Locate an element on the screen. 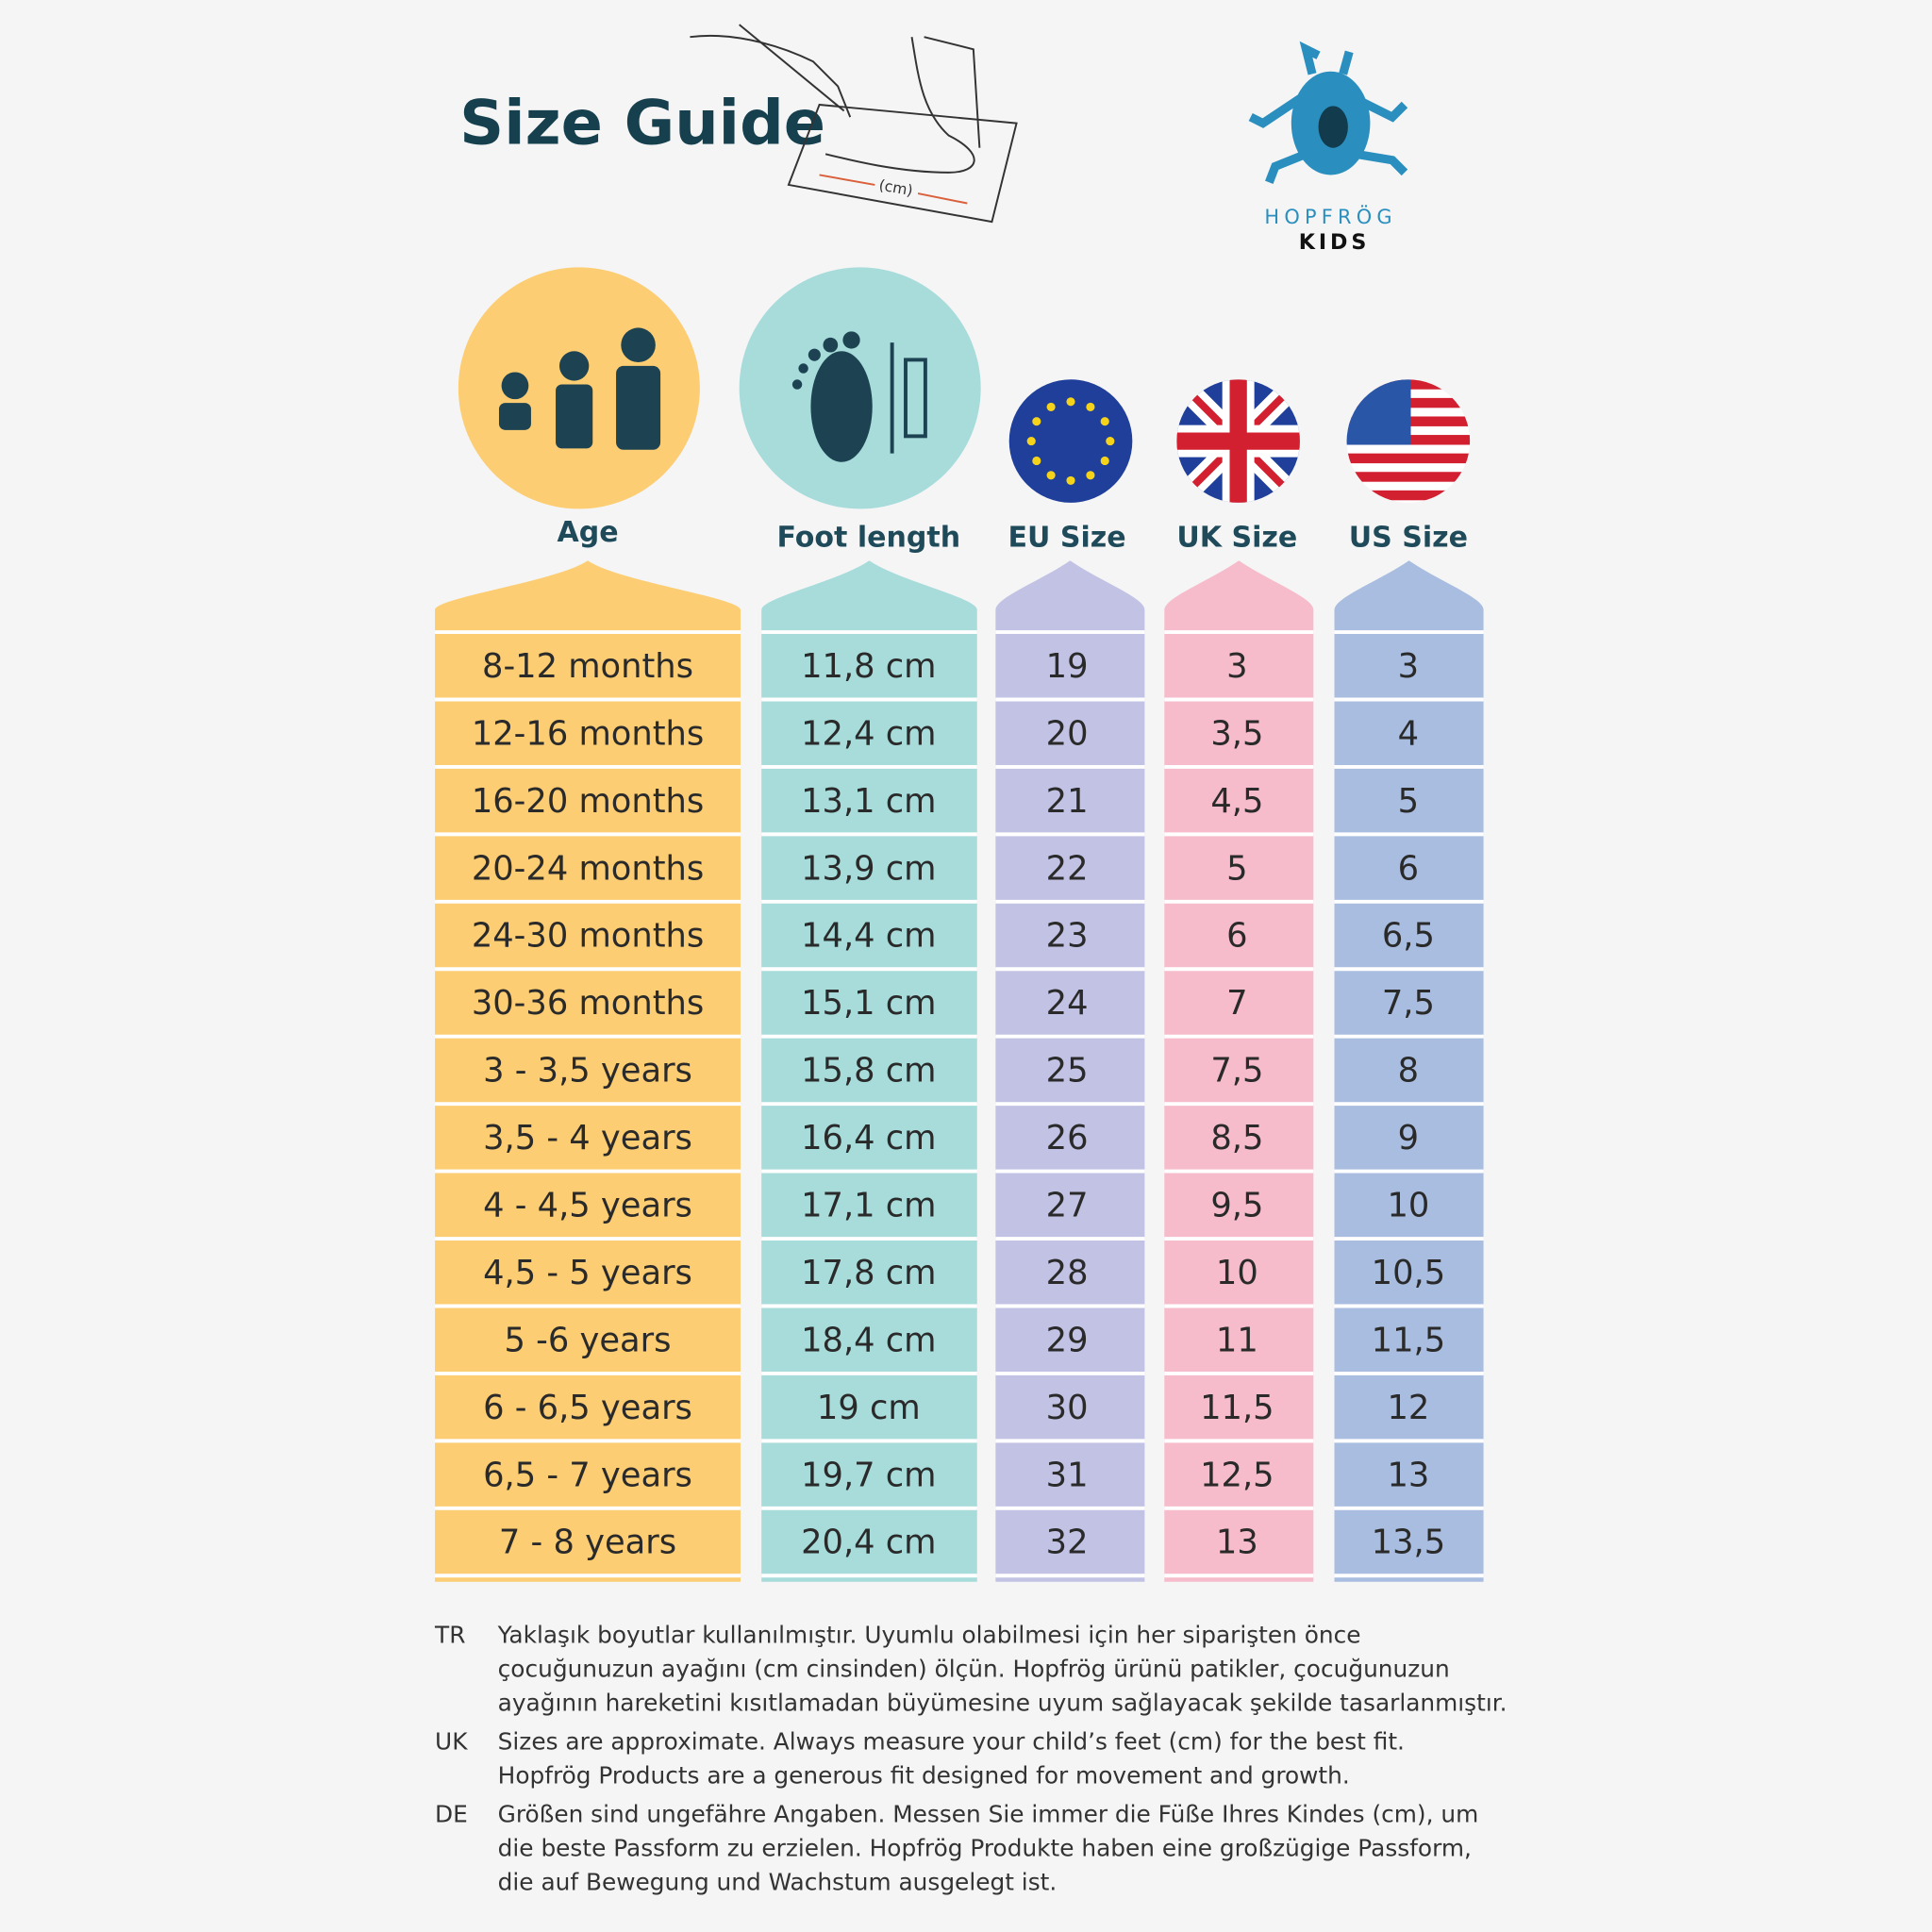  cell: 20 is located at coordinates (1067, 734).